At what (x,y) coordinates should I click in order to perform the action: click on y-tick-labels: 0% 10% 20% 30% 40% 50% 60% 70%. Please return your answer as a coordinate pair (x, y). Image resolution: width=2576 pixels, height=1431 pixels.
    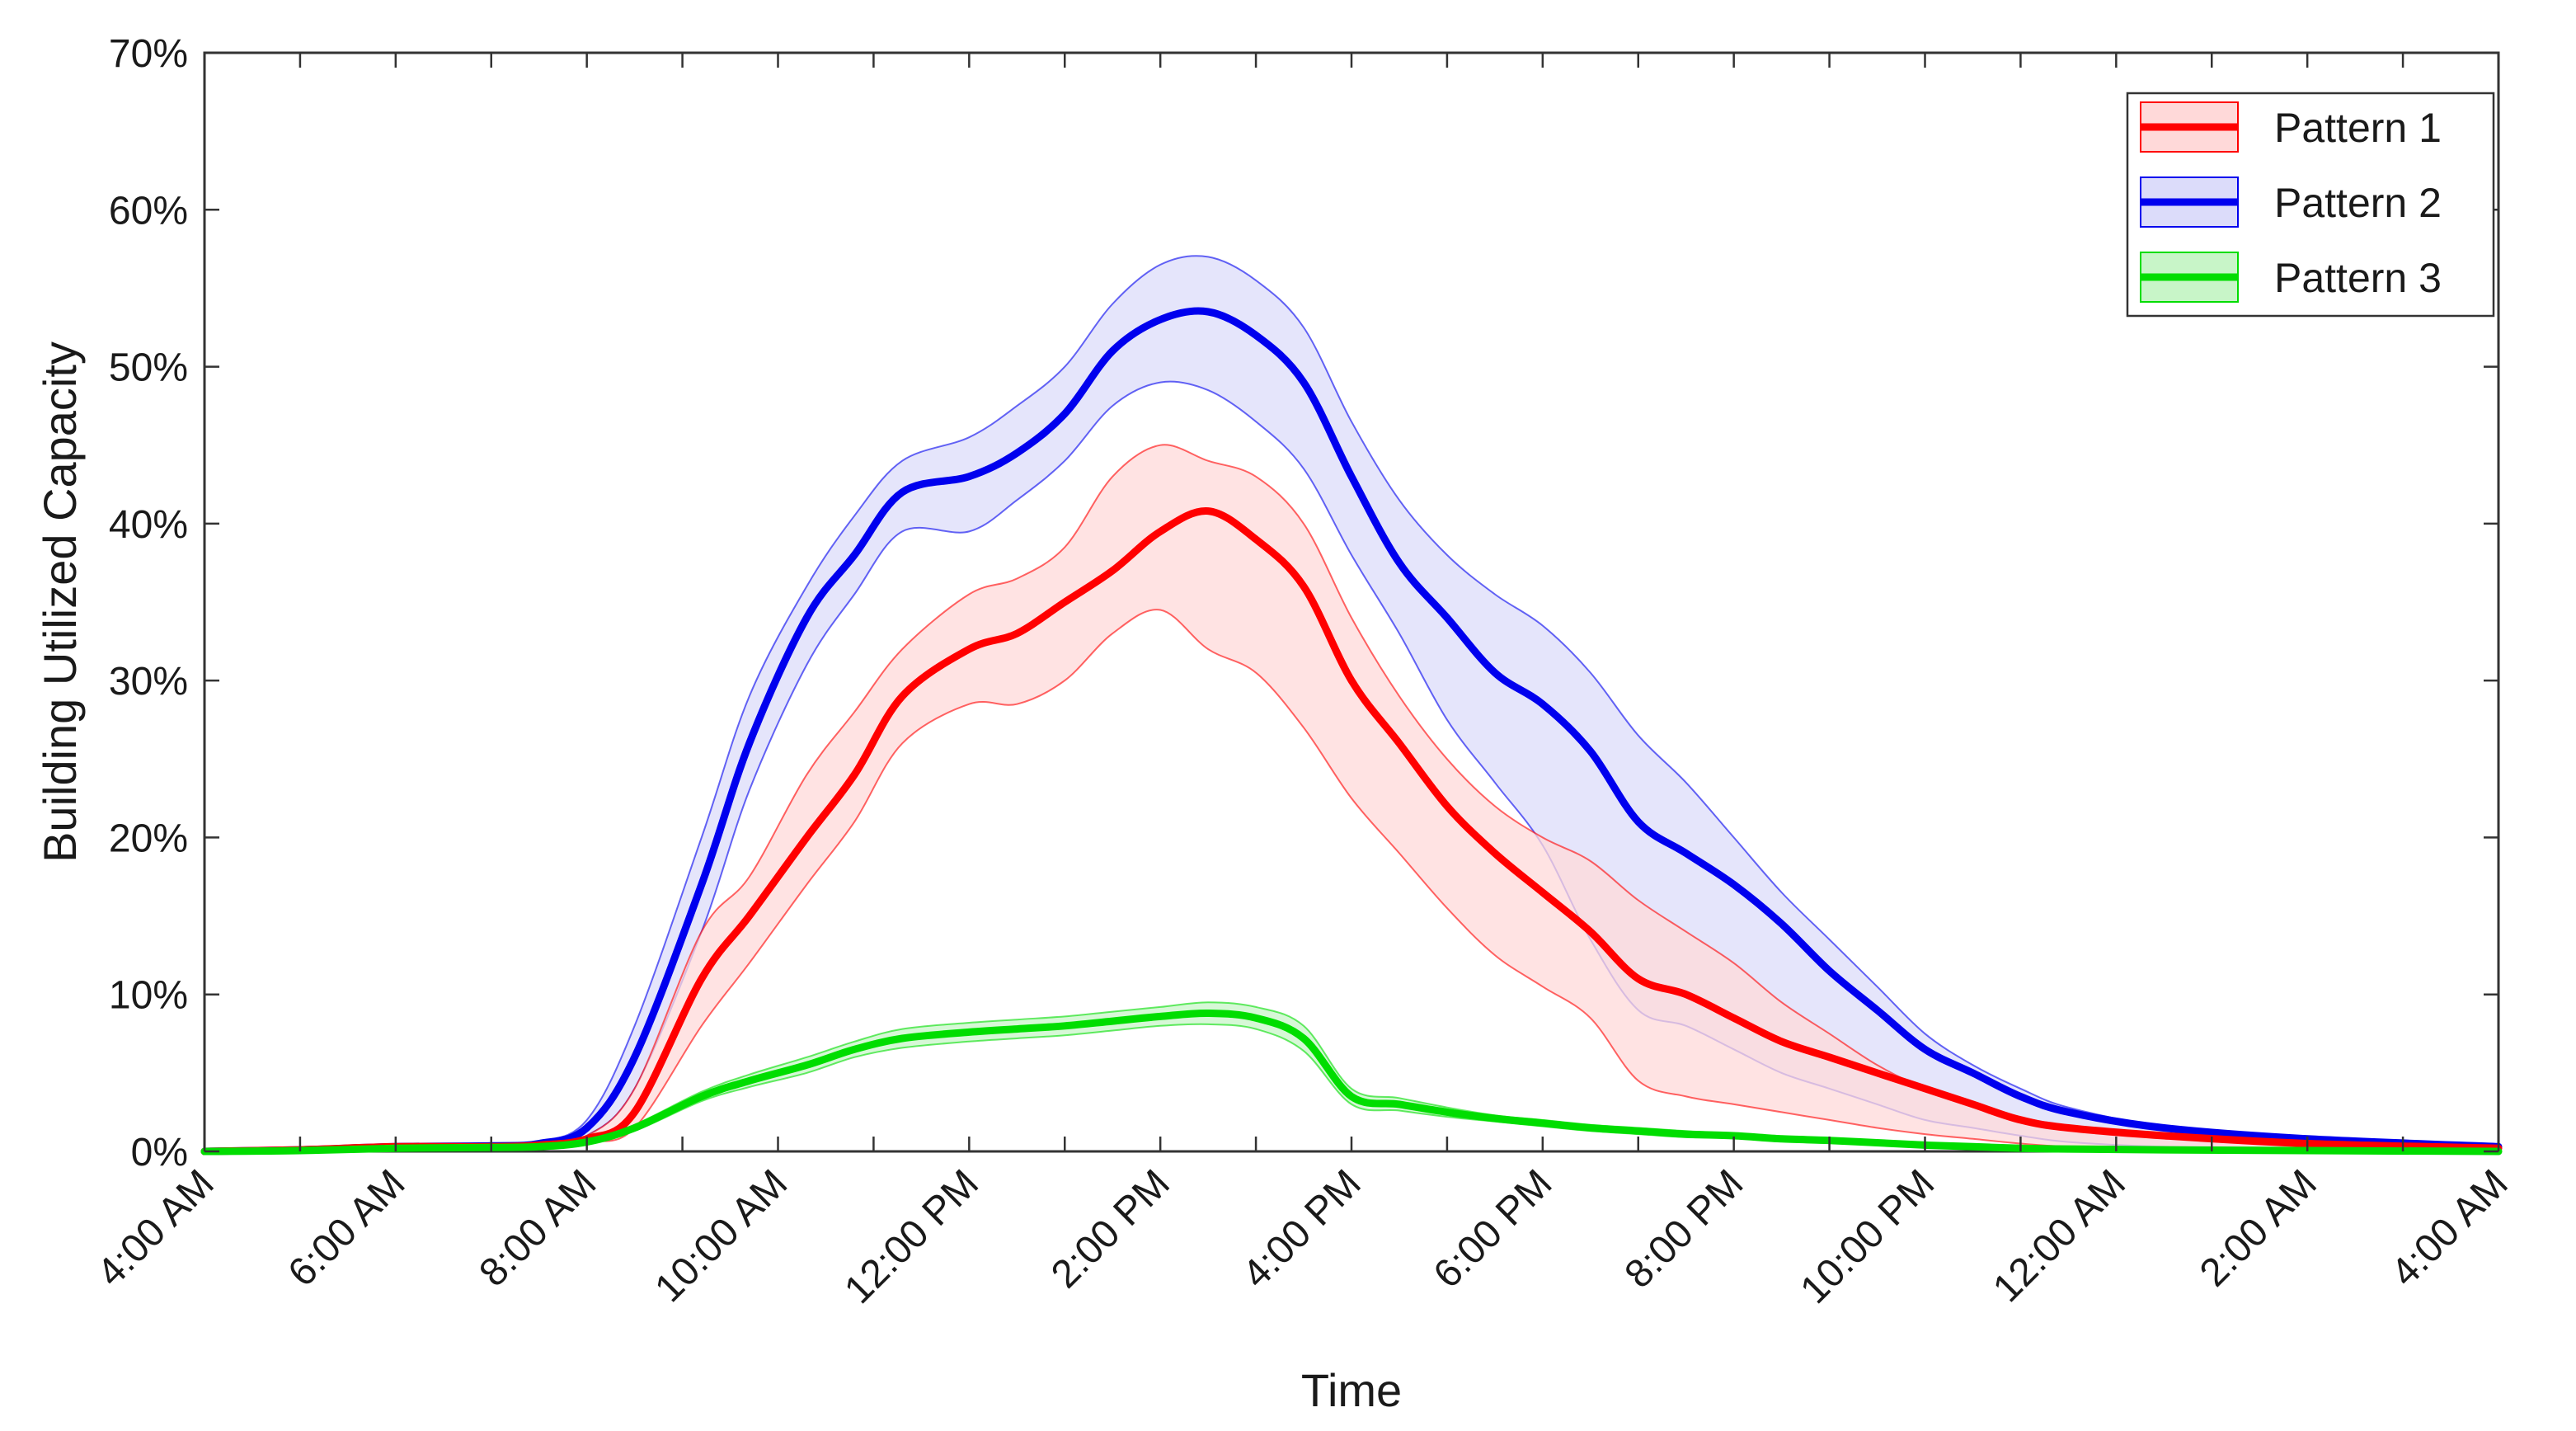
    Looking at the image, I should click on (148, 603).